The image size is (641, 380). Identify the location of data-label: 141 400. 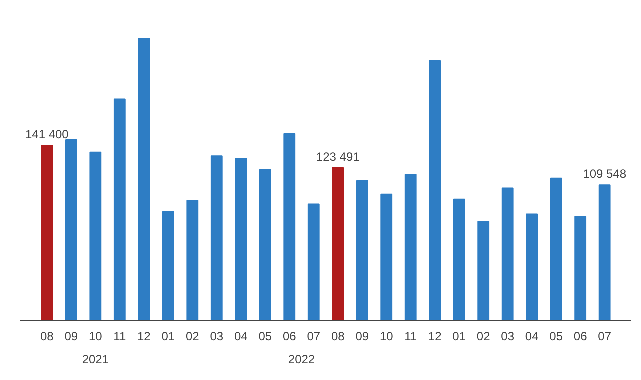
(47, 135).